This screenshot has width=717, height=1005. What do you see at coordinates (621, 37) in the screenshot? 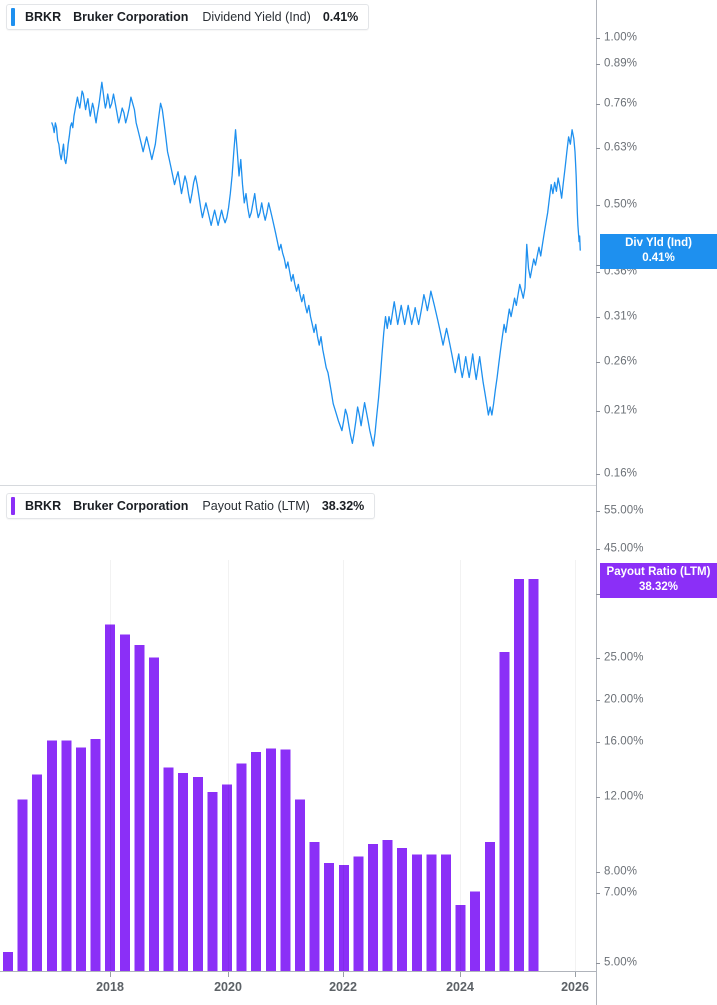
I see `y-tick-label: 1.00%` at bounding box center [621, 37].